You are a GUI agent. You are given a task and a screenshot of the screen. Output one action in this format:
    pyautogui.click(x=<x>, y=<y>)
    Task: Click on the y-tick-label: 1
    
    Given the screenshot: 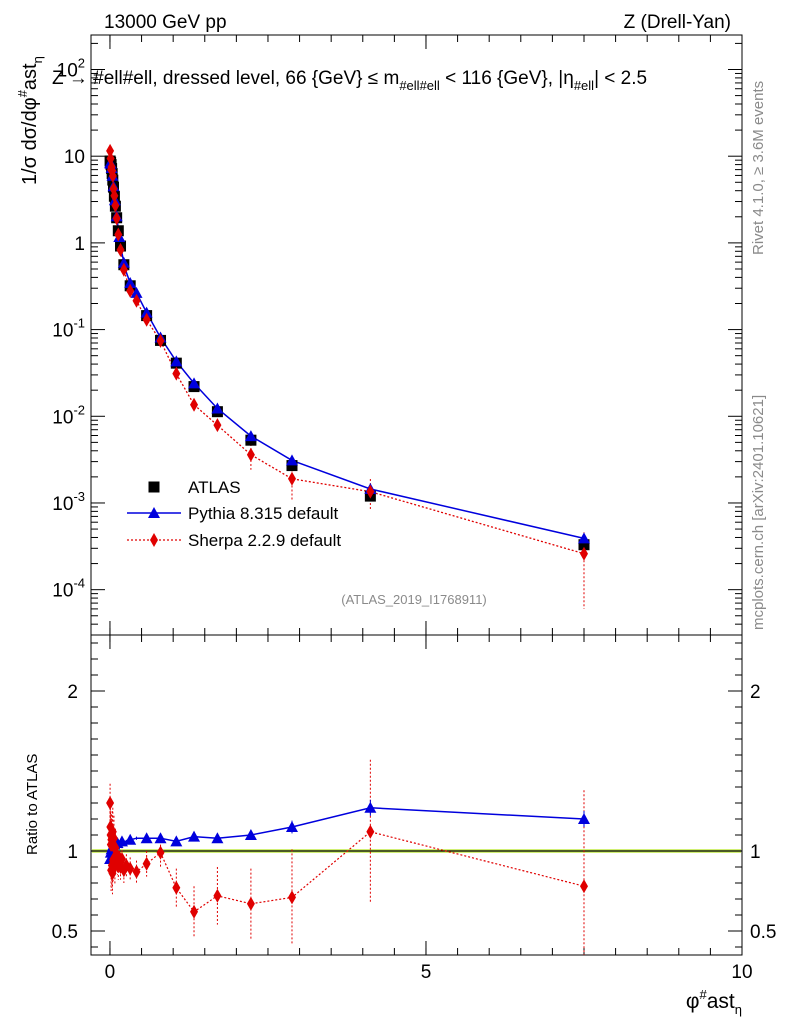 What is the action you would take?
    pyautogui.click(x=79, y=244)
    